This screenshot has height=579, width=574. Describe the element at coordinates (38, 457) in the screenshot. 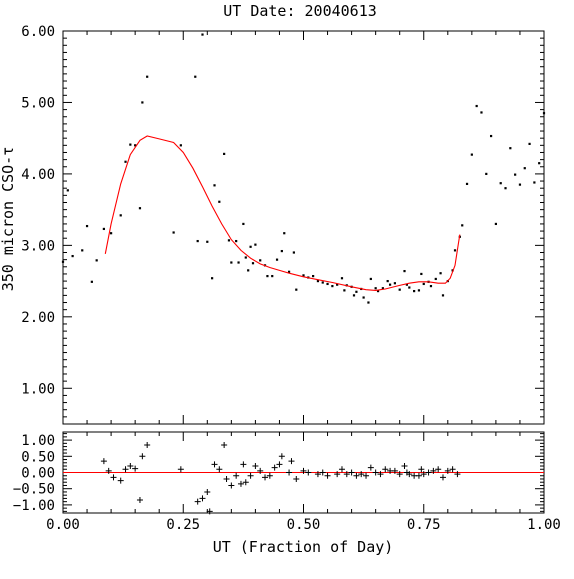

I see `residual-y-tick-label: 0.50` at that location.